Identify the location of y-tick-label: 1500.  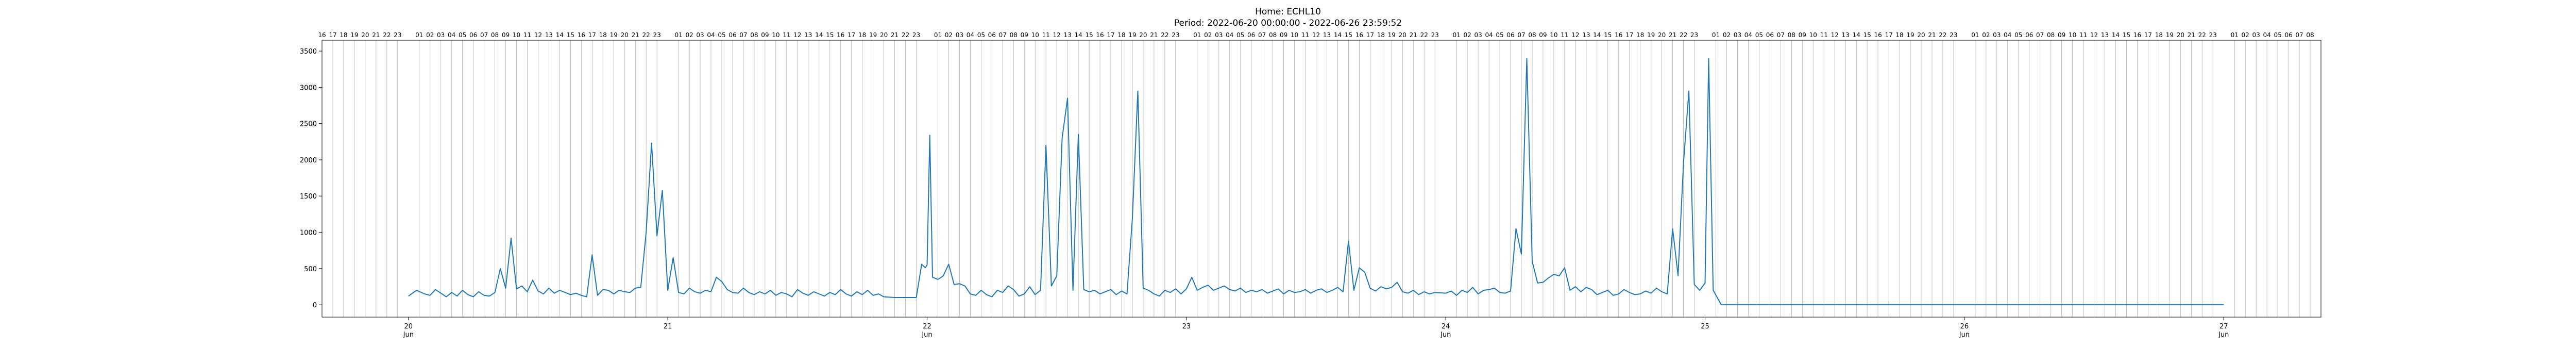
(308, 197).